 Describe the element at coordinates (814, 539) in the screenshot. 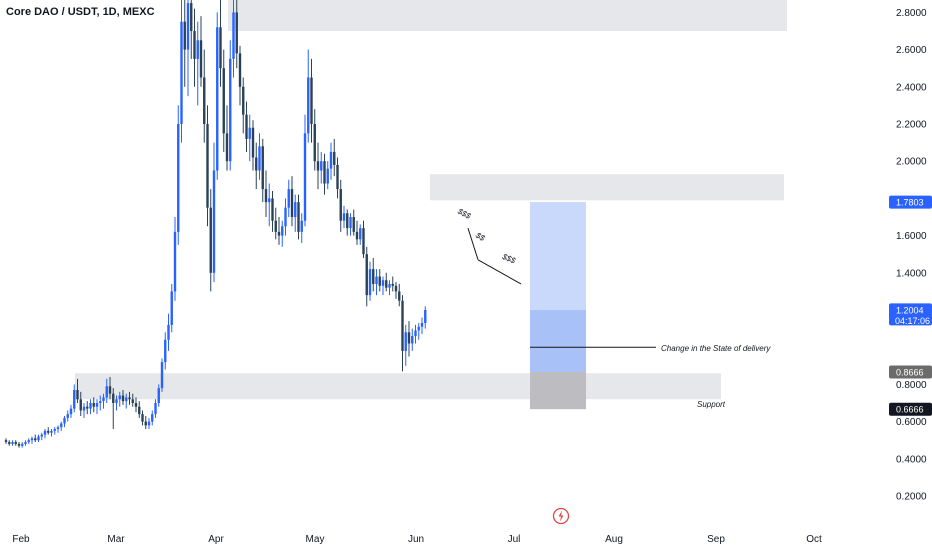

I see `x-tick-label: Oct` at that location.